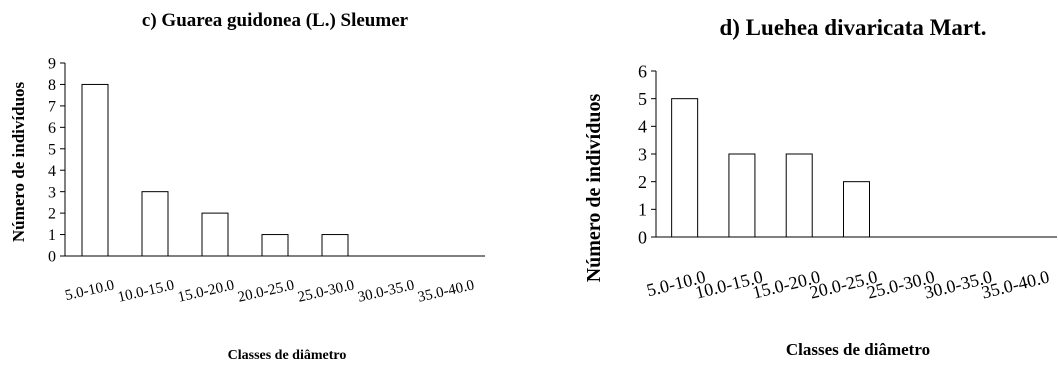  Describe the element at coordinates (52, 106) in the screenshot. I see `y-tick-label: 7` at that location.